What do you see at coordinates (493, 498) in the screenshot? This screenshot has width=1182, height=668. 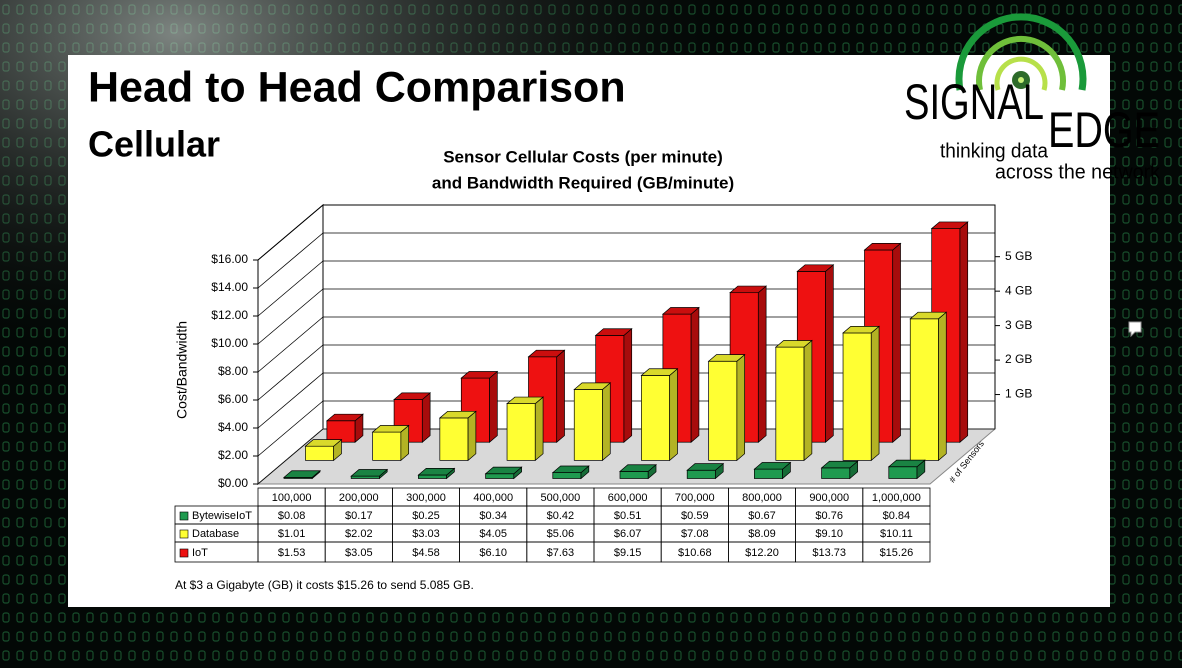 I see `x-tick-label: 400,000` at bounding box center [493, 498].